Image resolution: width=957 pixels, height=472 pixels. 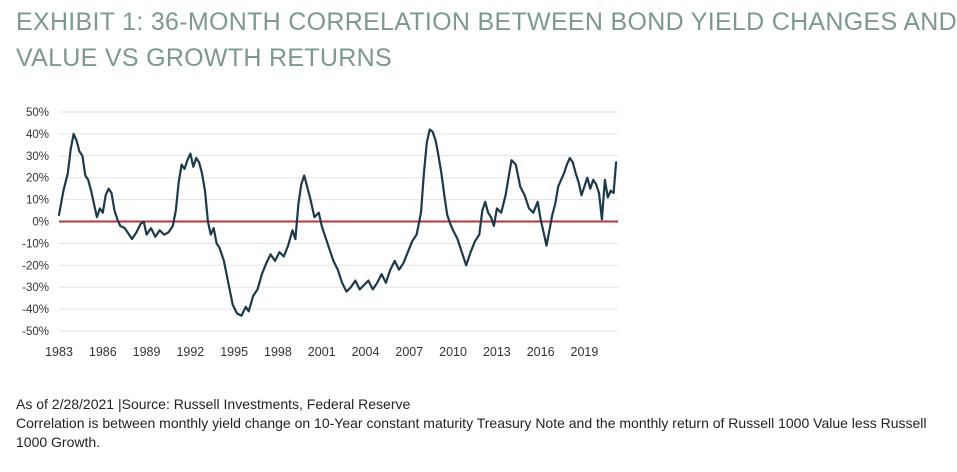 What do you see at coordinates (35, 244) in the screenshot?
I see `y-tick-label: -10%` at bounding box center [35, 244].